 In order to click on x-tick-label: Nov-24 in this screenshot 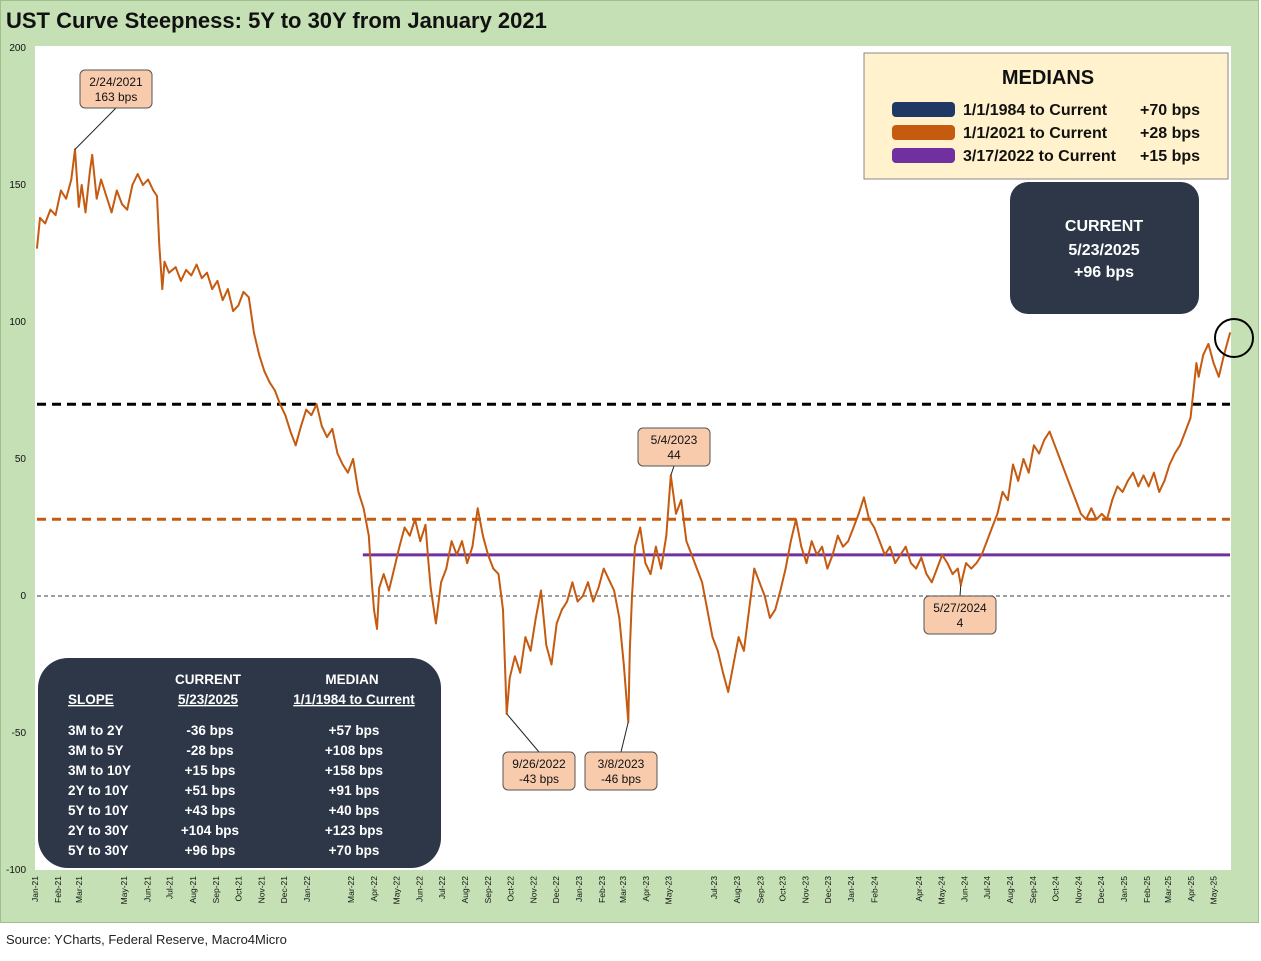, I will do `click(1079, 890)`.